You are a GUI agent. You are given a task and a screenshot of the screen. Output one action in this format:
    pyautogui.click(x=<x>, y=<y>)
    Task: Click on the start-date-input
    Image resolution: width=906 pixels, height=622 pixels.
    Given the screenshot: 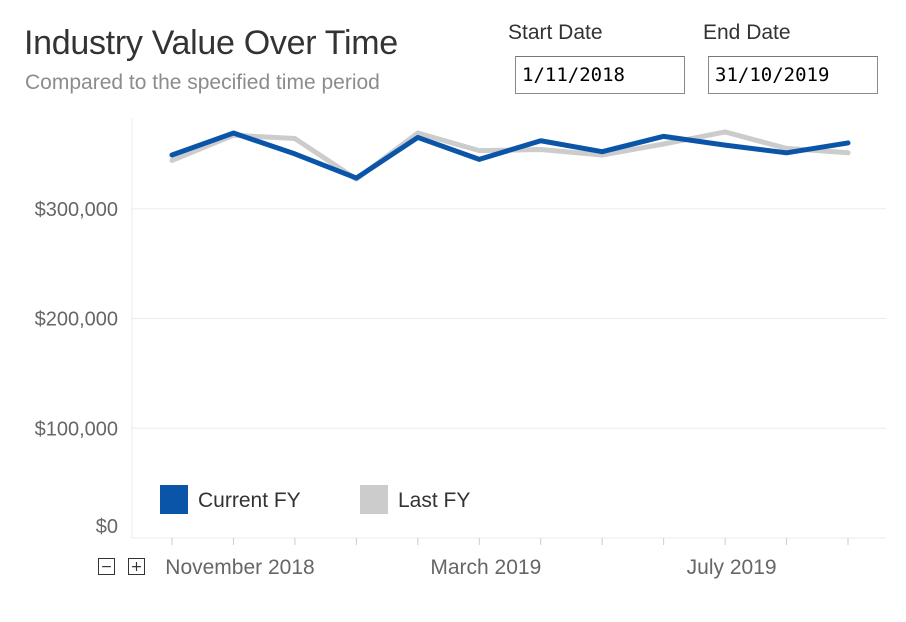 What is the action you would take?
    pyautogui.click(x=600, y=75)
    